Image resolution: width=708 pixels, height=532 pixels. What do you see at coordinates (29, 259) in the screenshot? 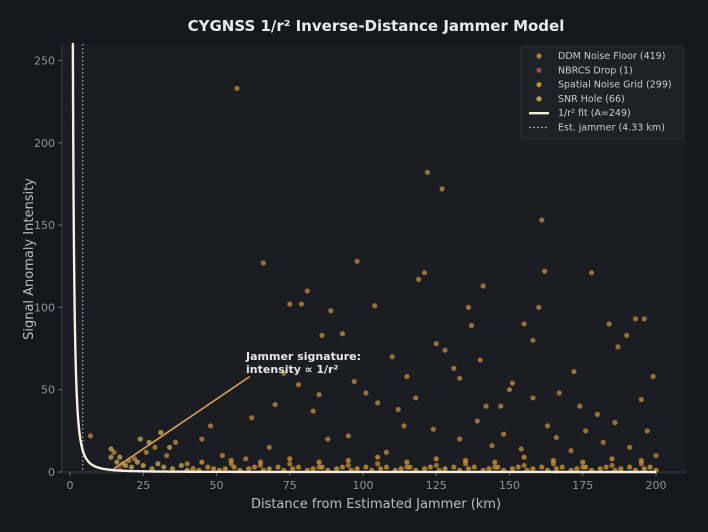
I see `y-axis-label: Signal Anomaly Intensity` at bounding box center [29, 259].